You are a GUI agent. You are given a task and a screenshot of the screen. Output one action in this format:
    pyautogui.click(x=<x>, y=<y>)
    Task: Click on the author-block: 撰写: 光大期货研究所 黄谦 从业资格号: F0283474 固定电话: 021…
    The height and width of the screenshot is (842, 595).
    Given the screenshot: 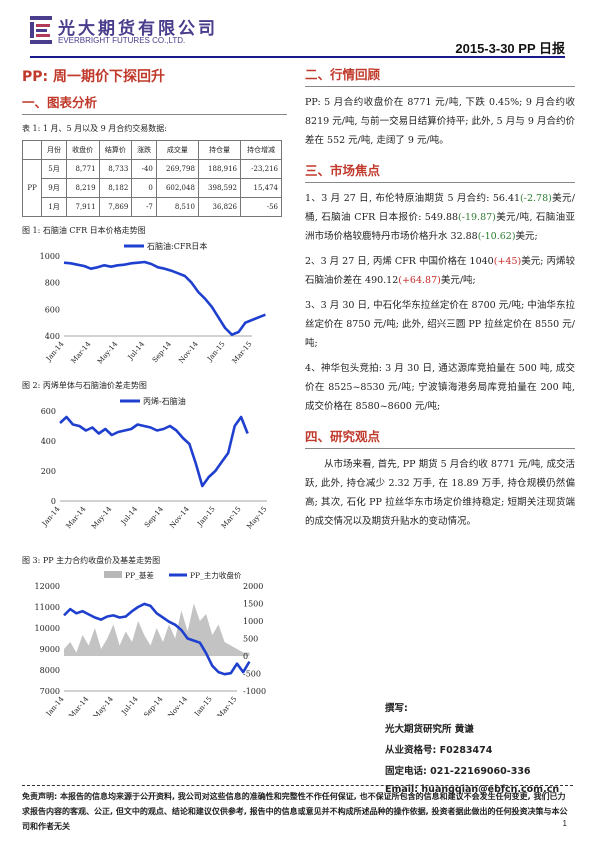 What is the action you would take?
    pyautogui.click(x=472, y=752)
    